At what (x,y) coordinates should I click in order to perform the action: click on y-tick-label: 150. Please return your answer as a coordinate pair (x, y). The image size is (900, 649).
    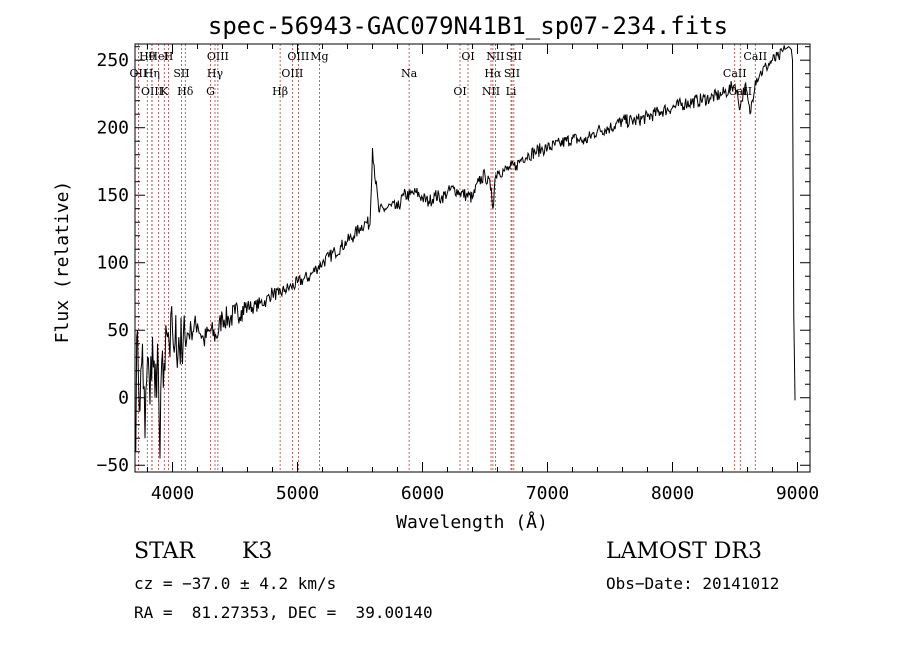
    Looking at the image, I should click on (112, 195).